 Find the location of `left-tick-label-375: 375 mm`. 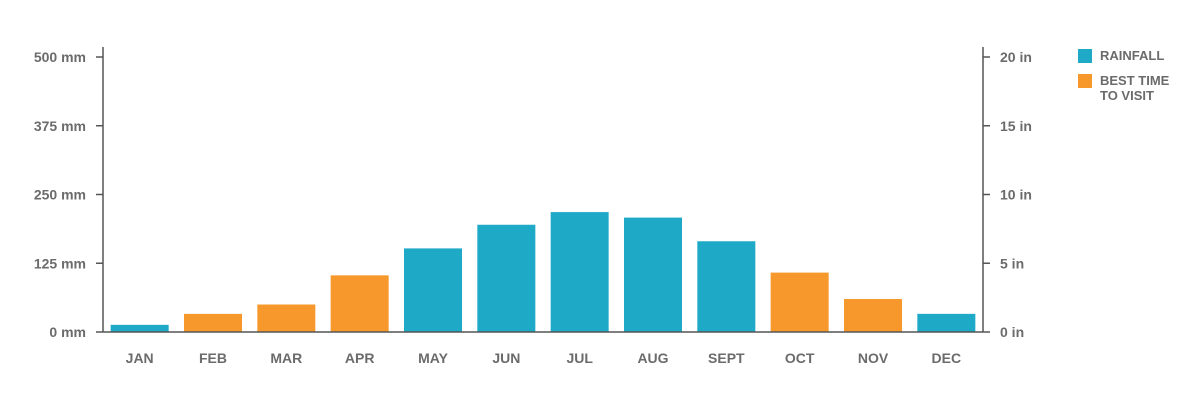

left-tick-label-375: 375 mm is located at coordinates (60, 126).